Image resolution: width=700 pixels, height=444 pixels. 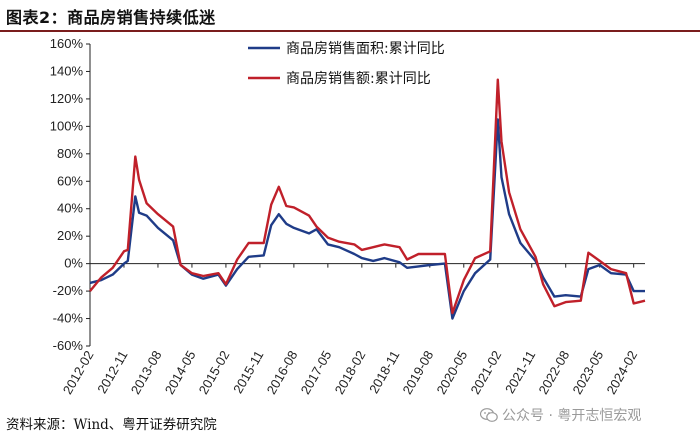 I want to click on watermark: 公众号 · 粤开志恒宏观, so click(x=560, y=415).